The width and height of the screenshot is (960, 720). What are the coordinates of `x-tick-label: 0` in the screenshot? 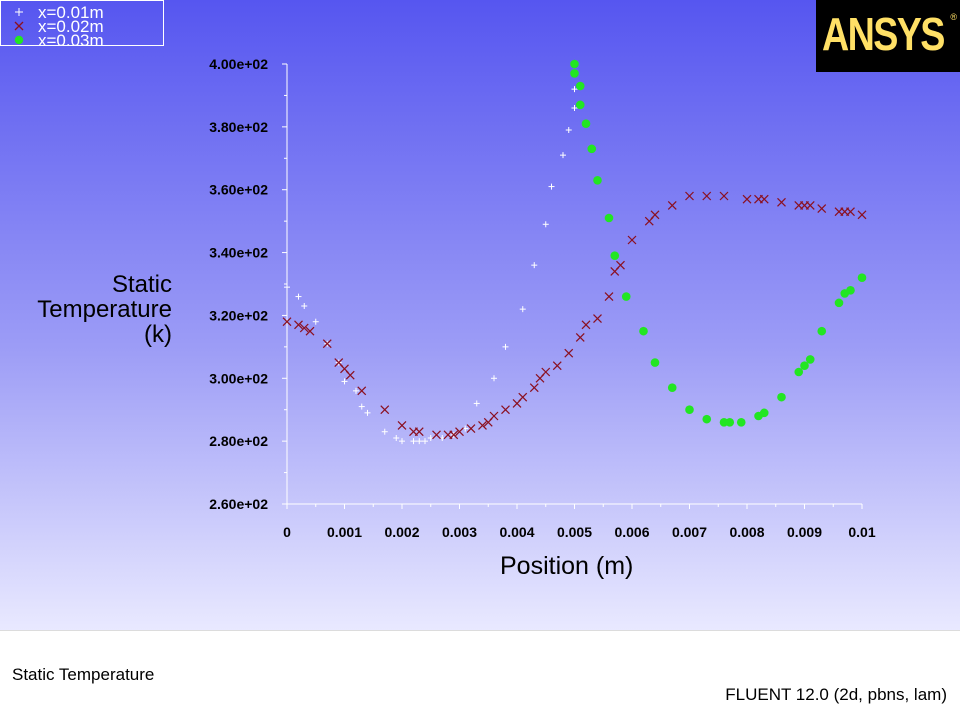 It's located at (287, 532).